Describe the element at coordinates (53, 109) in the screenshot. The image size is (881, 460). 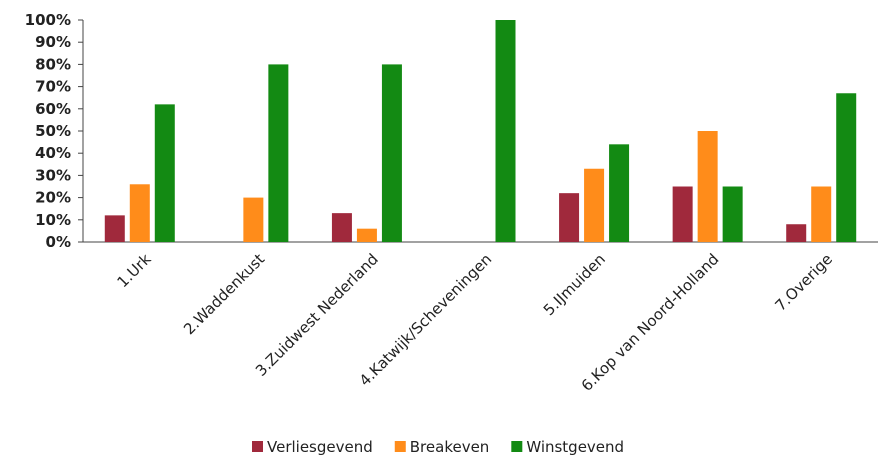
I see `y-tick-label: 60%` at that location.